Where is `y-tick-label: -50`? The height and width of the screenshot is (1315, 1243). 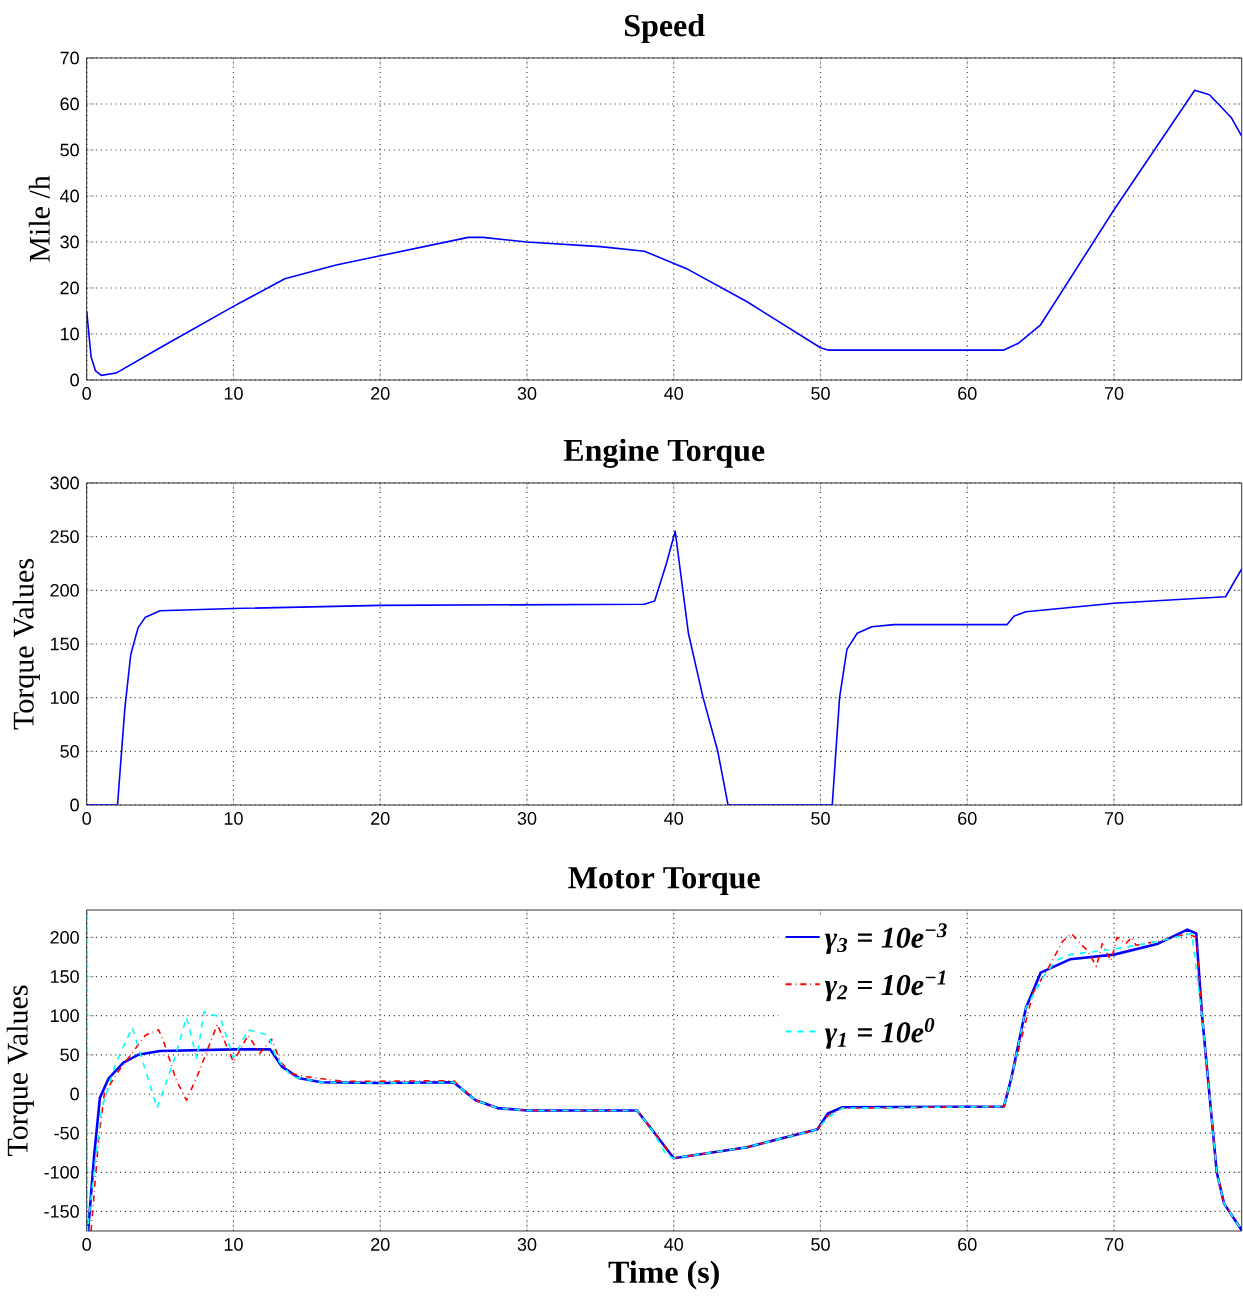 y-tick-label: -50 is located at coordinates (67, 1133).